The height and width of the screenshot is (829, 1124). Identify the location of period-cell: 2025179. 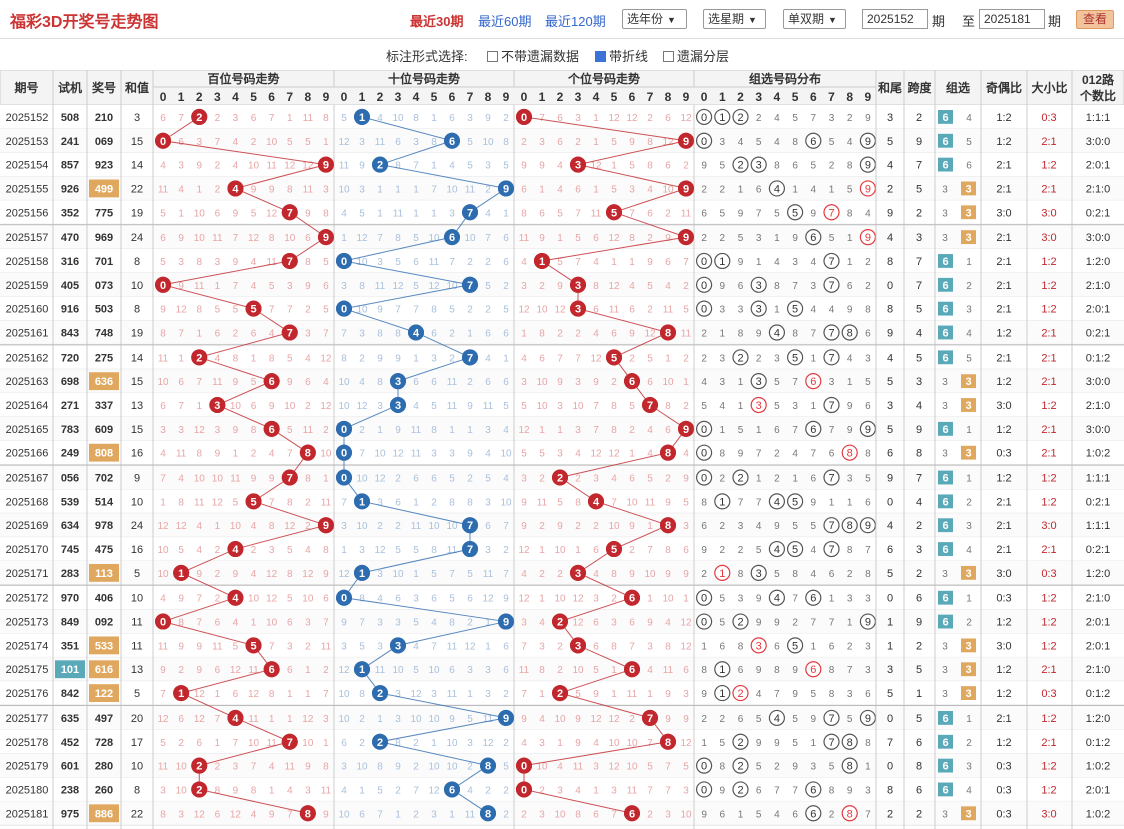
(27, 767).